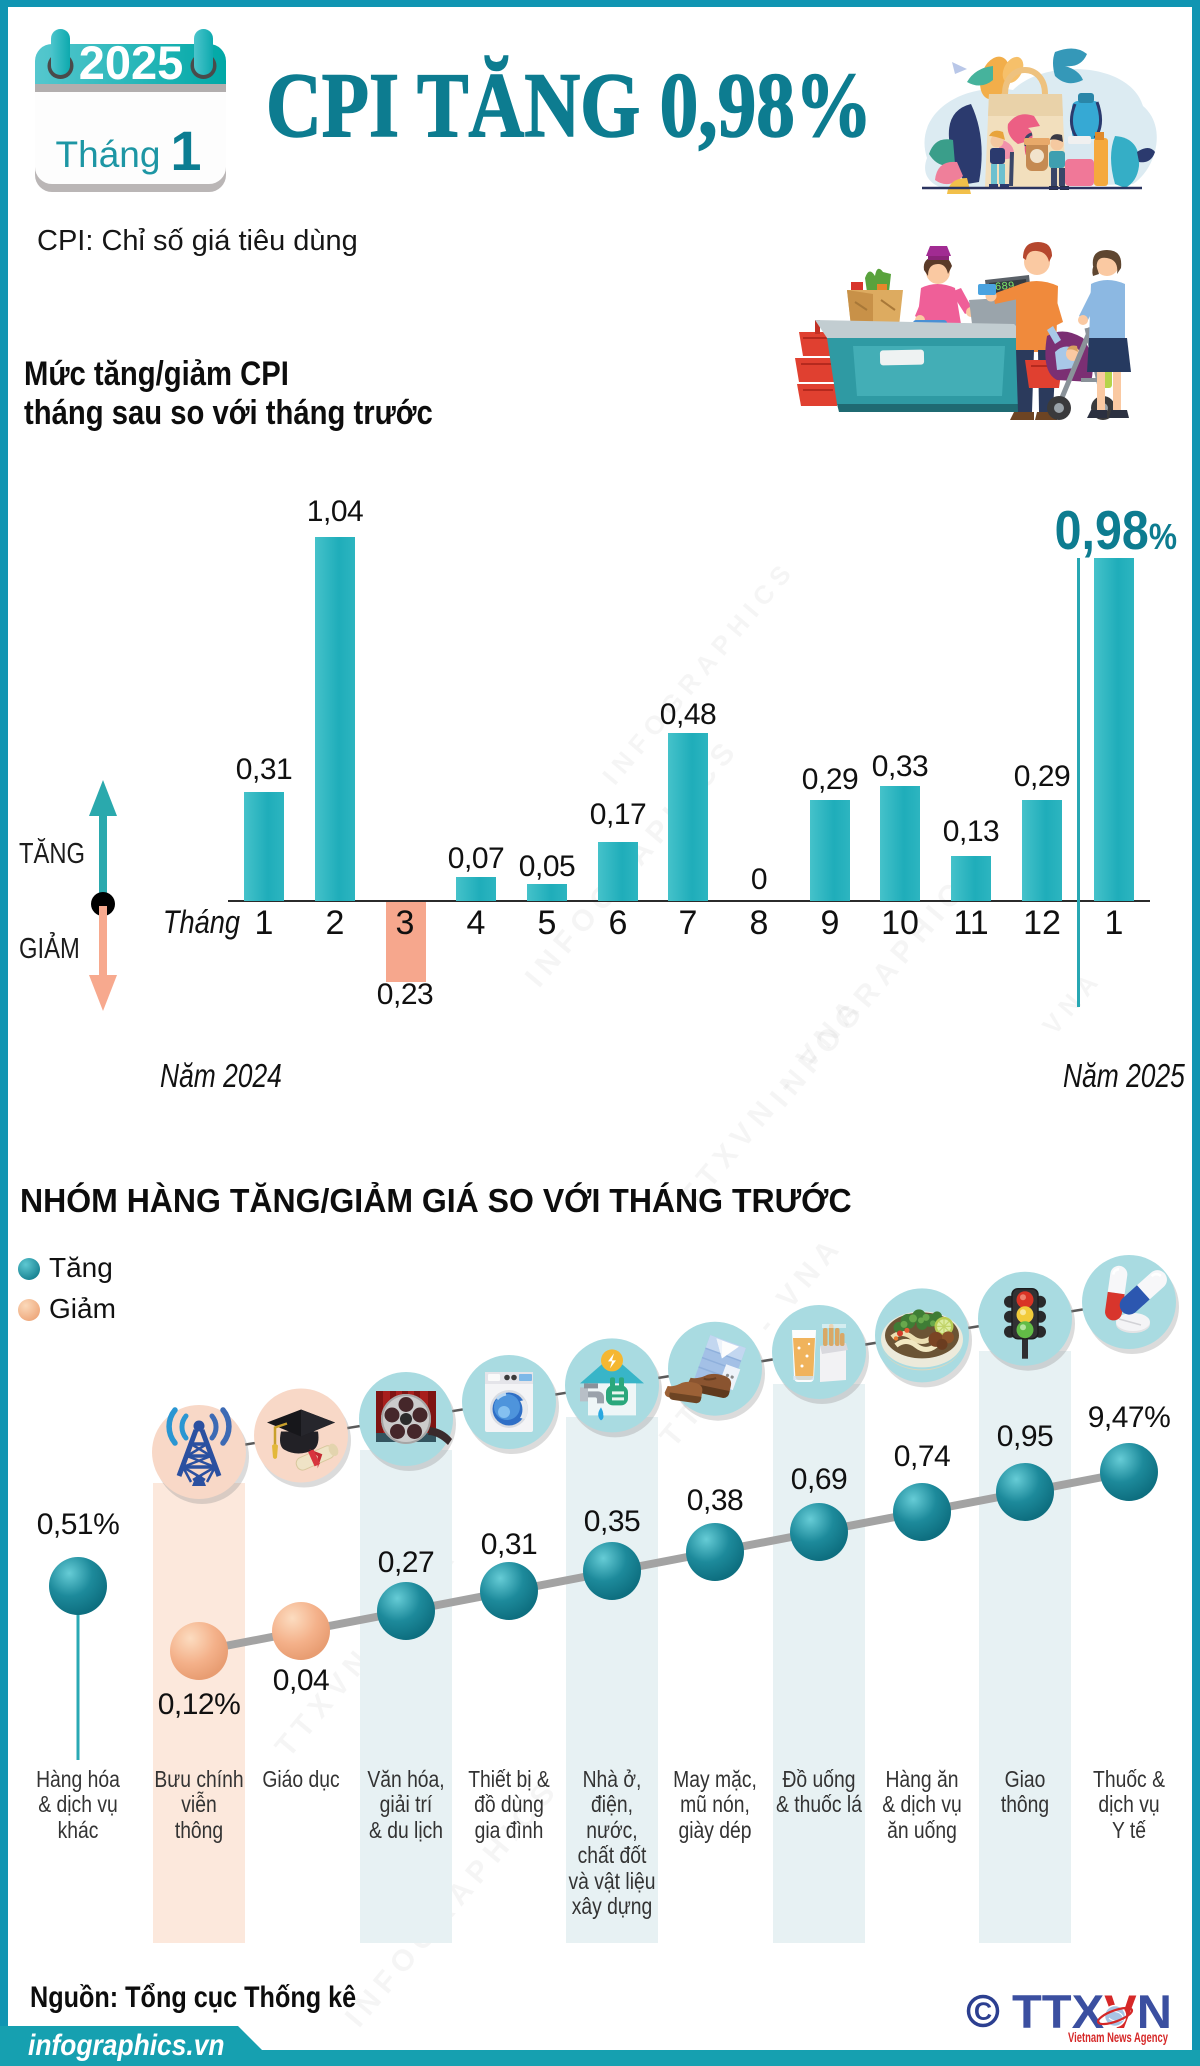 The height and width of the screenshot is (2066, 1200). Describe the element at coordinates (1118, 2037) in the screenshot. I see `svg-text: Vietnam News Agency` at that location.